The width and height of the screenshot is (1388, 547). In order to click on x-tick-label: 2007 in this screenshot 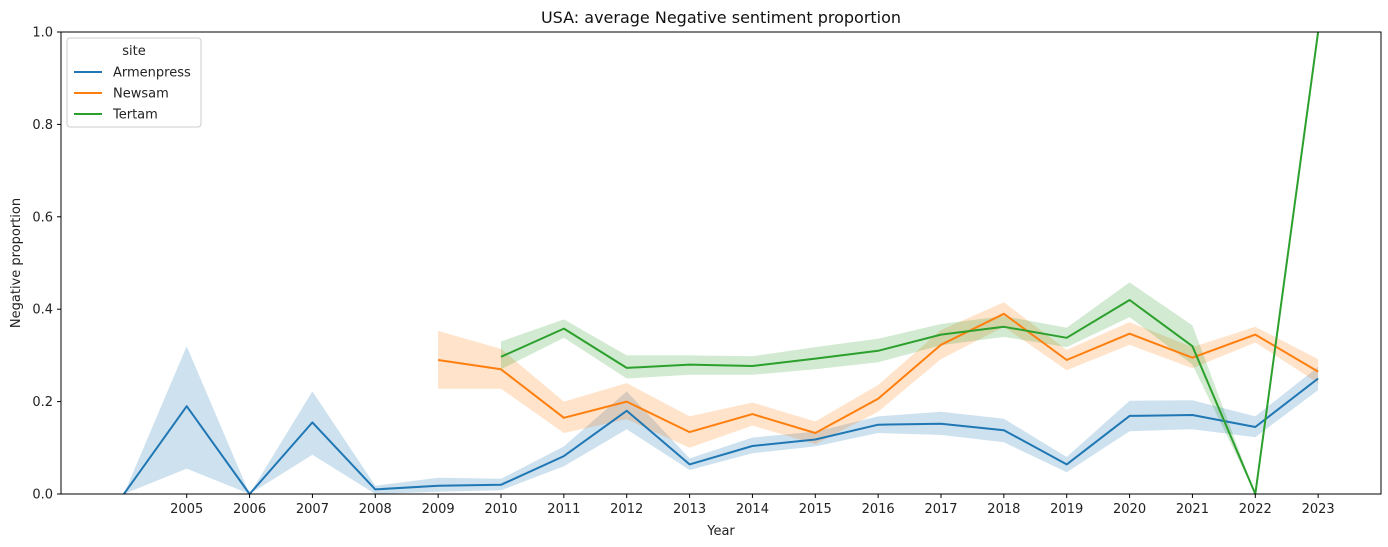, I will do `click(312, 509)`.